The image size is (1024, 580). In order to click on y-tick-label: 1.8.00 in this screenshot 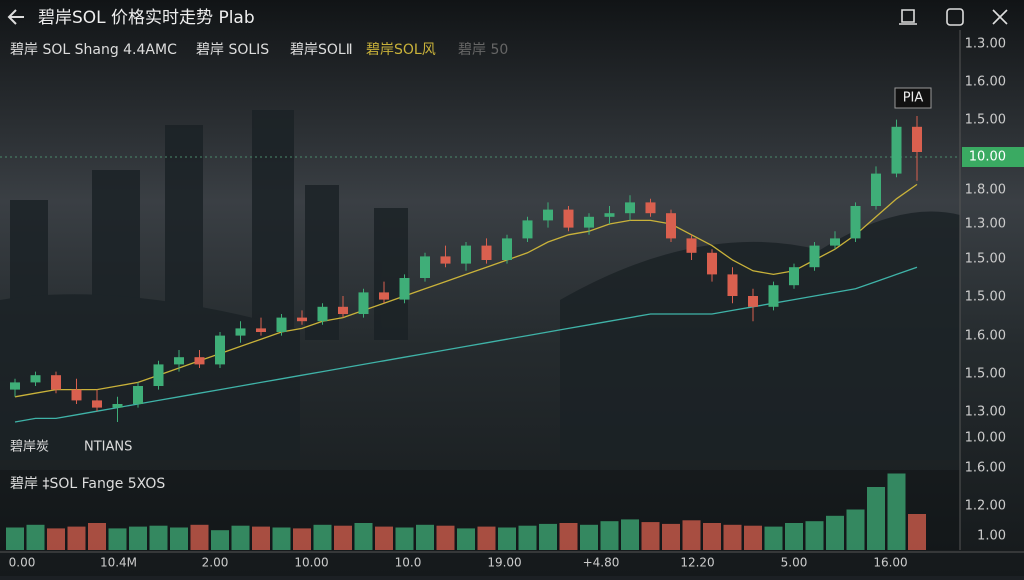, I will do `click(985, 190)`.